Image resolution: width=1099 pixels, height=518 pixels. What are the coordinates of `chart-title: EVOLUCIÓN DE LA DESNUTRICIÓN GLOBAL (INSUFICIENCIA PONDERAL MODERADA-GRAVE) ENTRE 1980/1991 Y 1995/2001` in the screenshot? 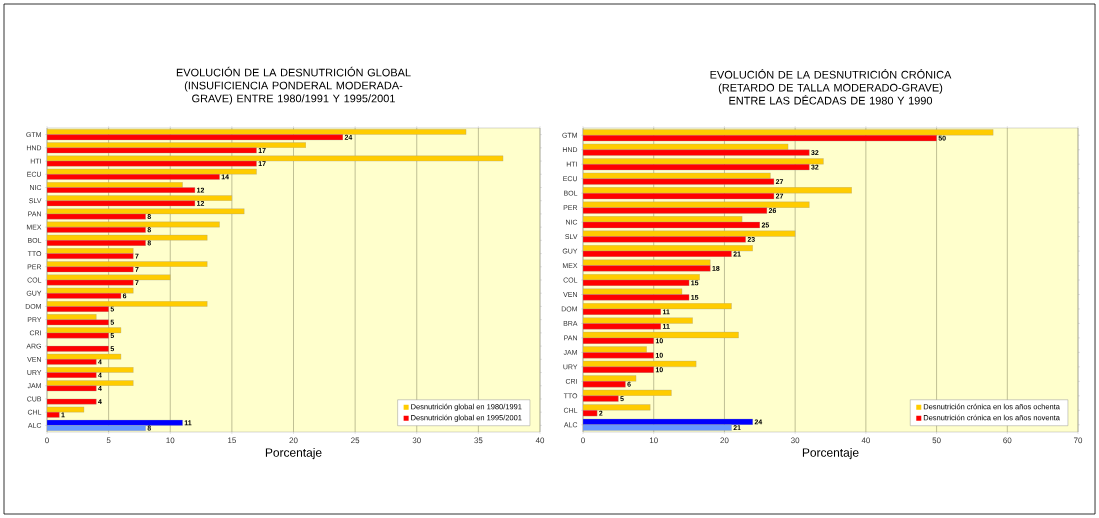 It's located at (293, 85).